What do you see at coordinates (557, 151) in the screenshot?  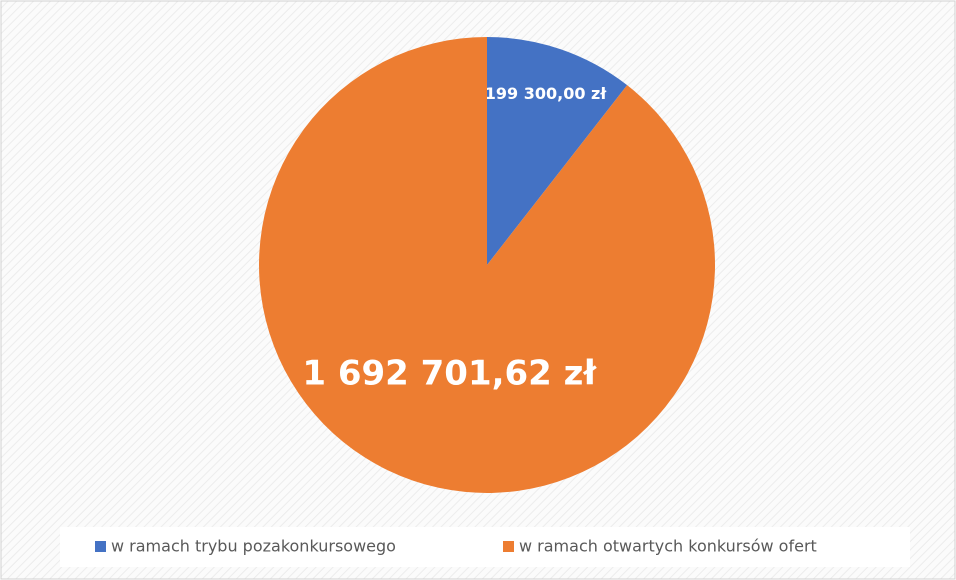 I see `pie-slice` at bounding box center [557, 151].